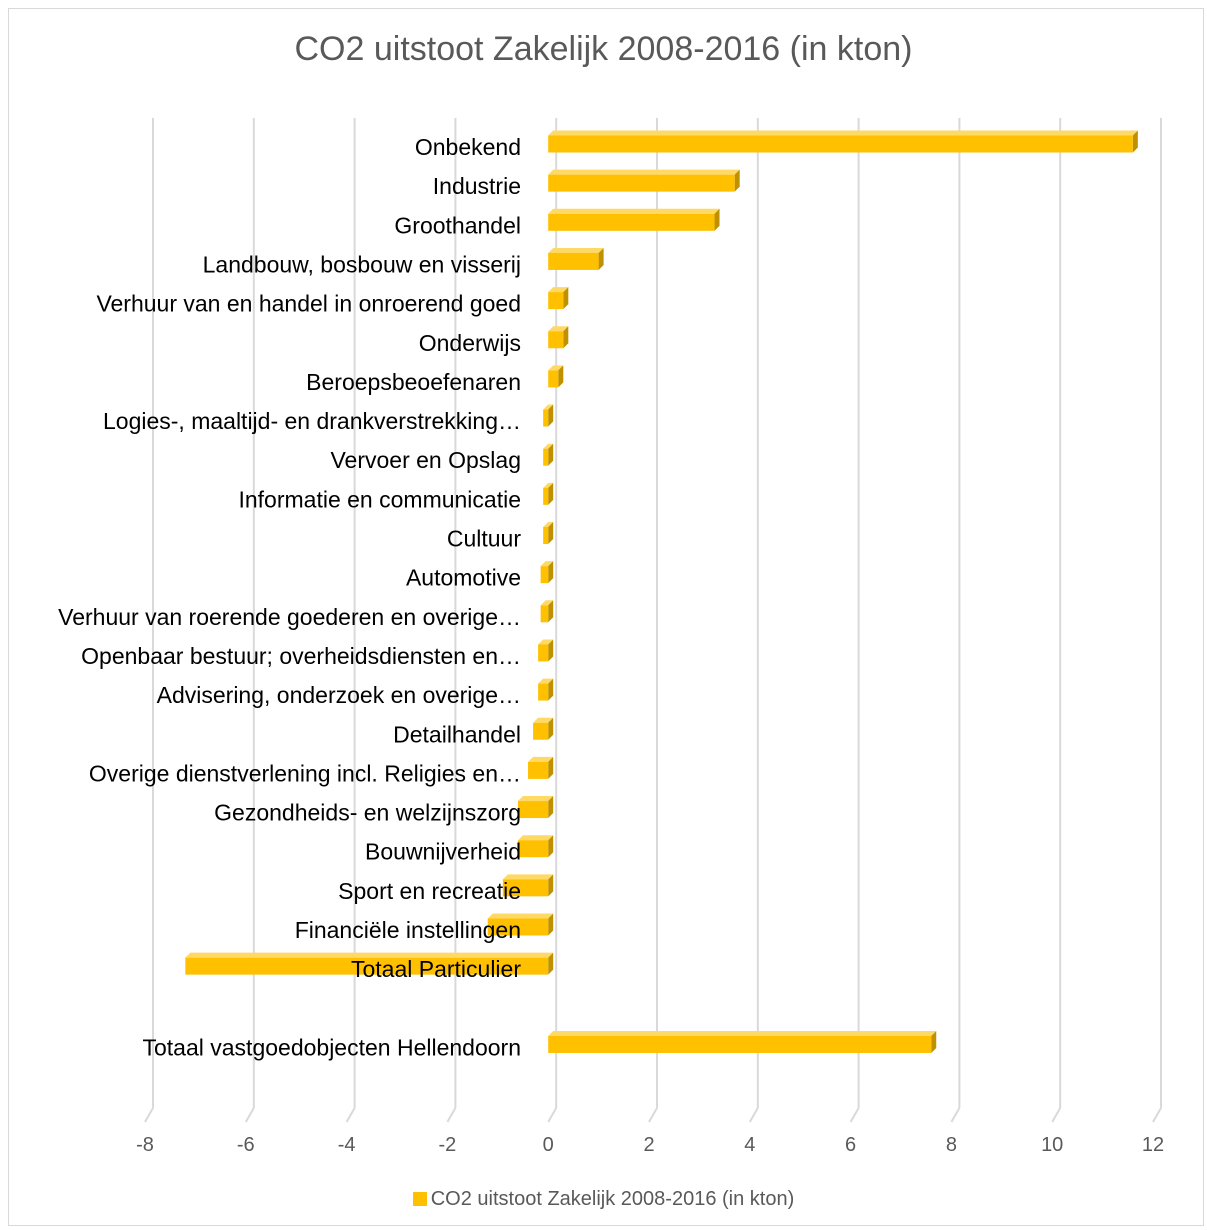 This screenshot has width=1207, height=1230. What do you see at coordinates (436, 969) in the screenshot?
I see `category-label: Totaal Particulier` at bounding box center [436, 969].